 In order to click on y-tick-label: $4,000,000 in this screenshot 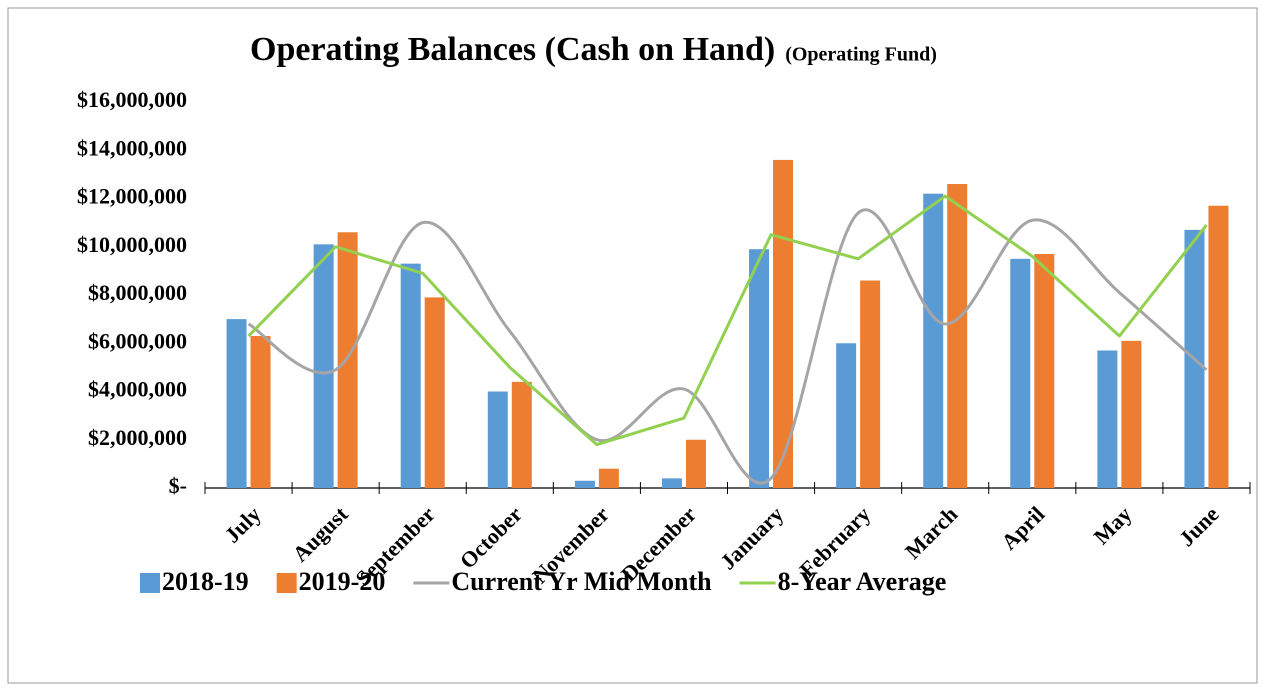, I will do `click(137, 389)`.